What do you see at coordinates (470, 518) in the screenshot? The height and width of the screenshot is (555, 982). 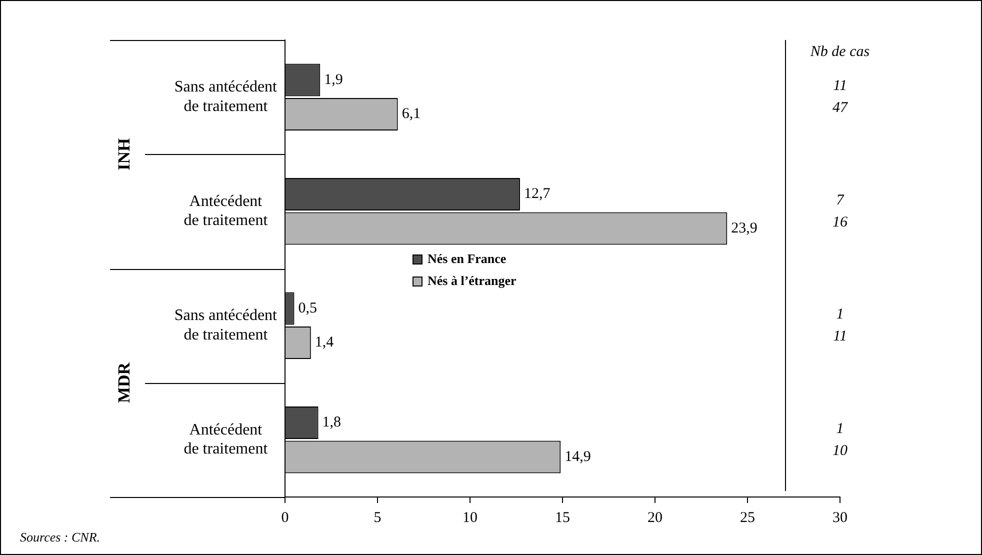 I see `x-tick-label: 10` at bounding box center [470, 518].